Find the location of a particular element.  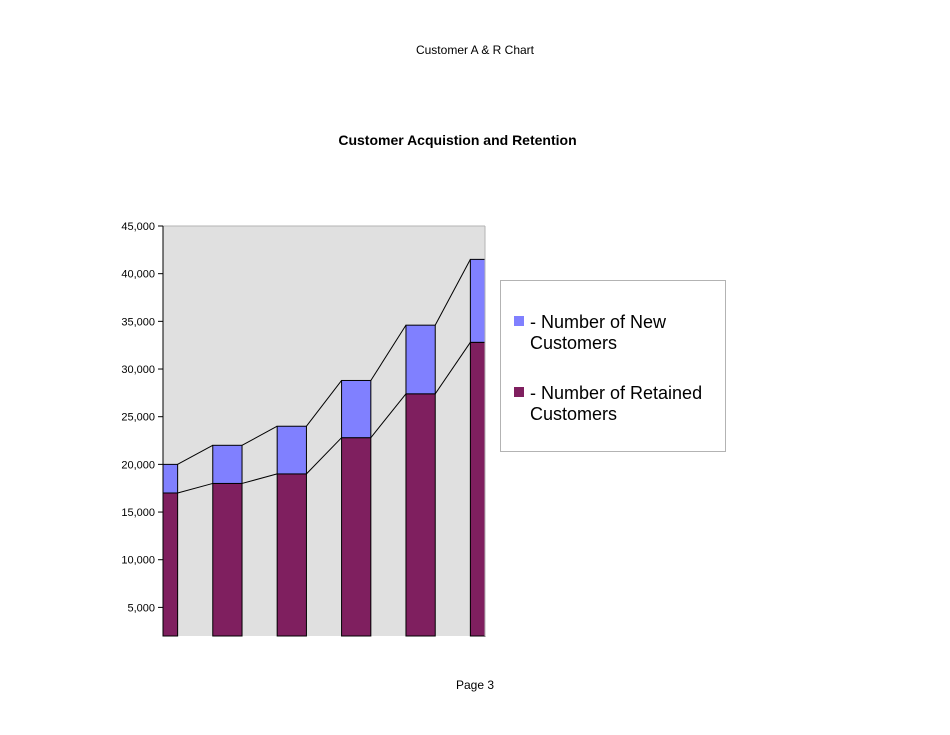

y-tick-label: 45,000 is located at coordinates (138, 227).